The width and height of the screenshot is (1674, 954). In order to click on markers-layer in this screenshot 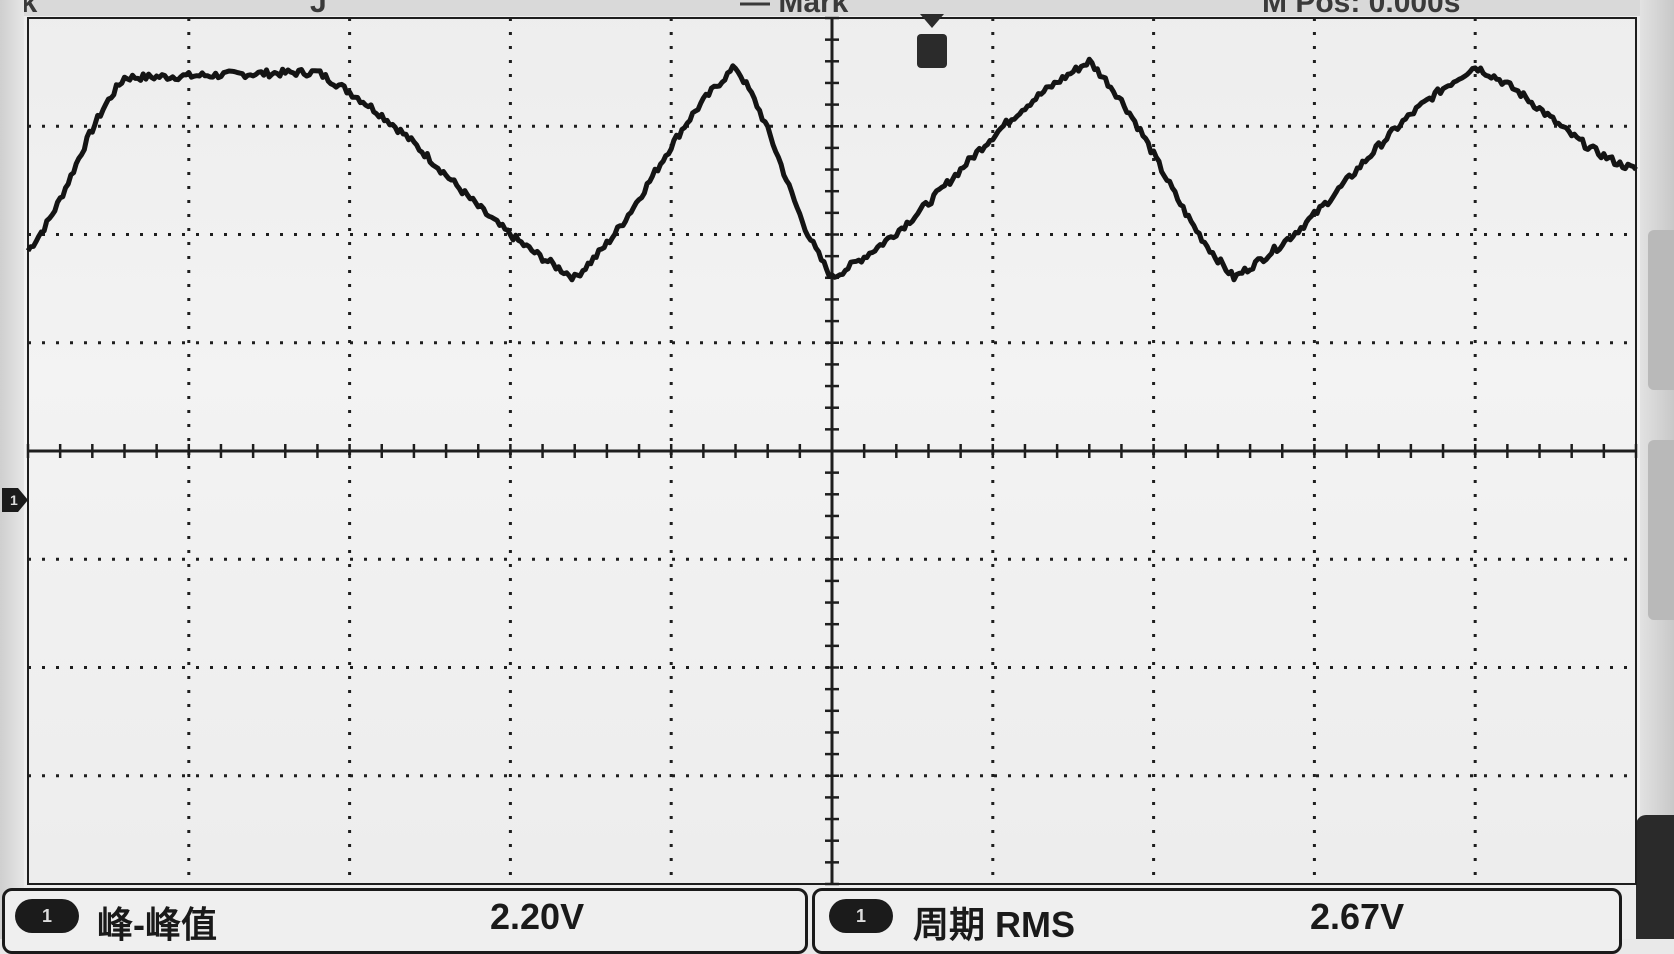, I will do `click(932, 41)`.